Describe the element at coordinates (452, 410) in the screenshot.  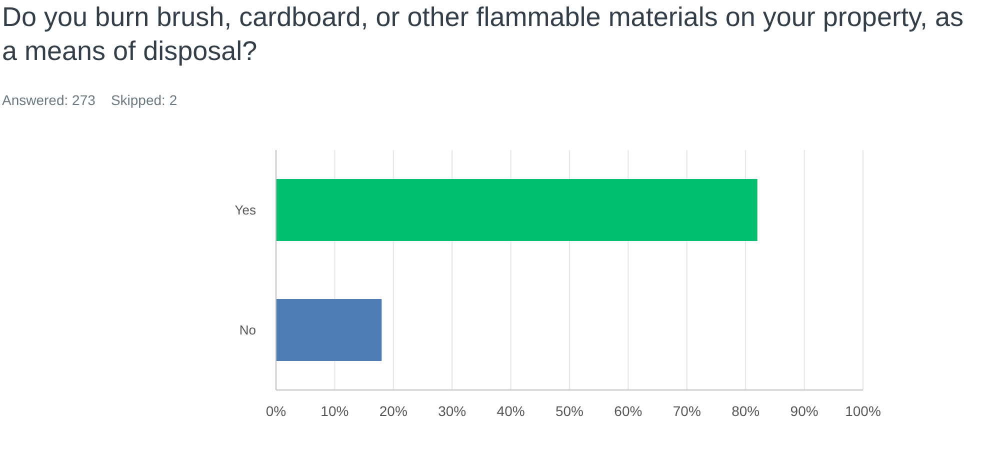
I see `x-tick-label: 30%` at that location.